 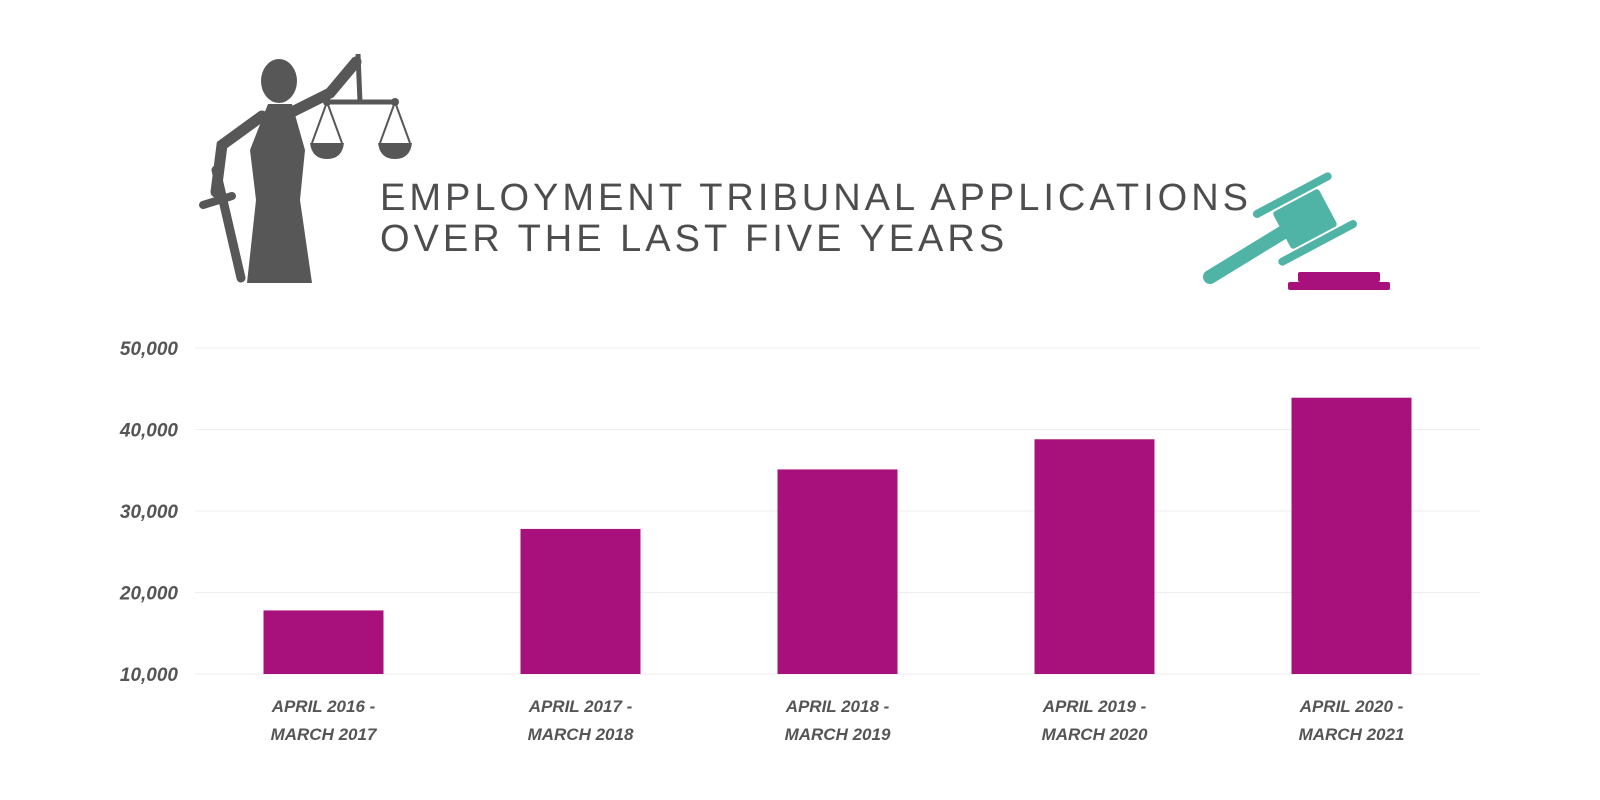 I want to click on x-category-label: APRIL 2019 -, so click(x=1094, y=706).